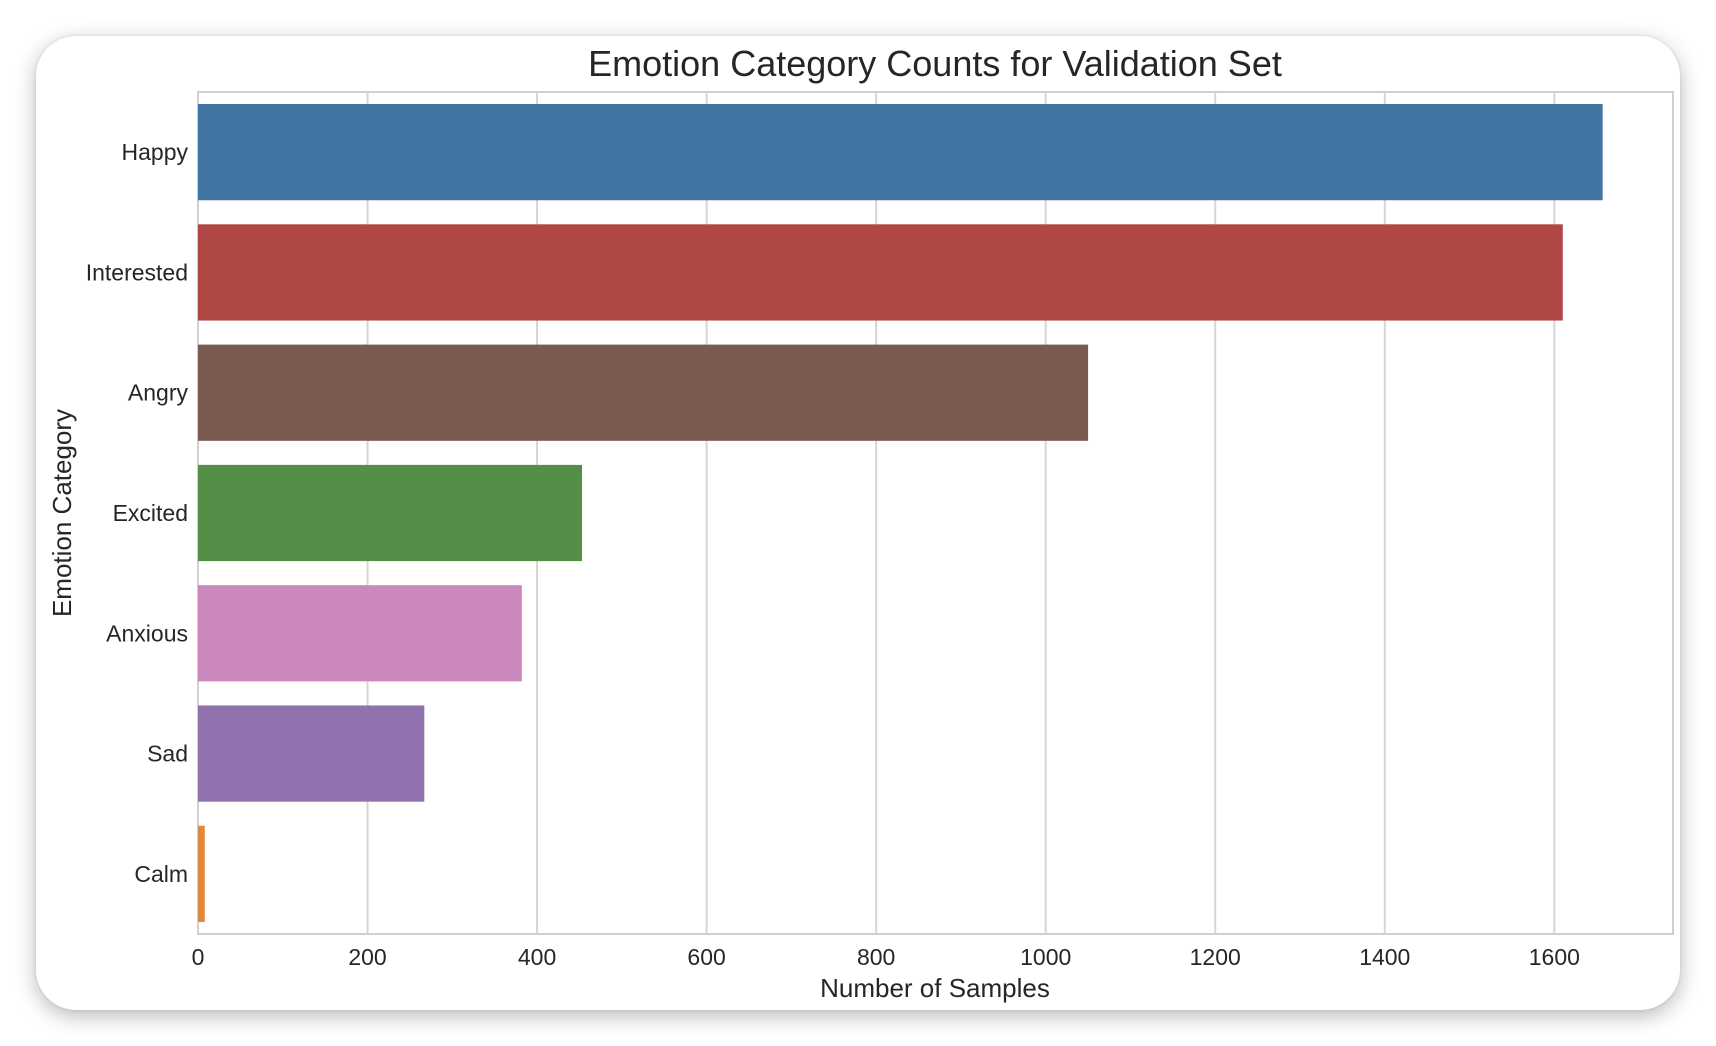 This screenshot has height=1046, width=1716. I want to click on bar-anxious, so click(360, 633).